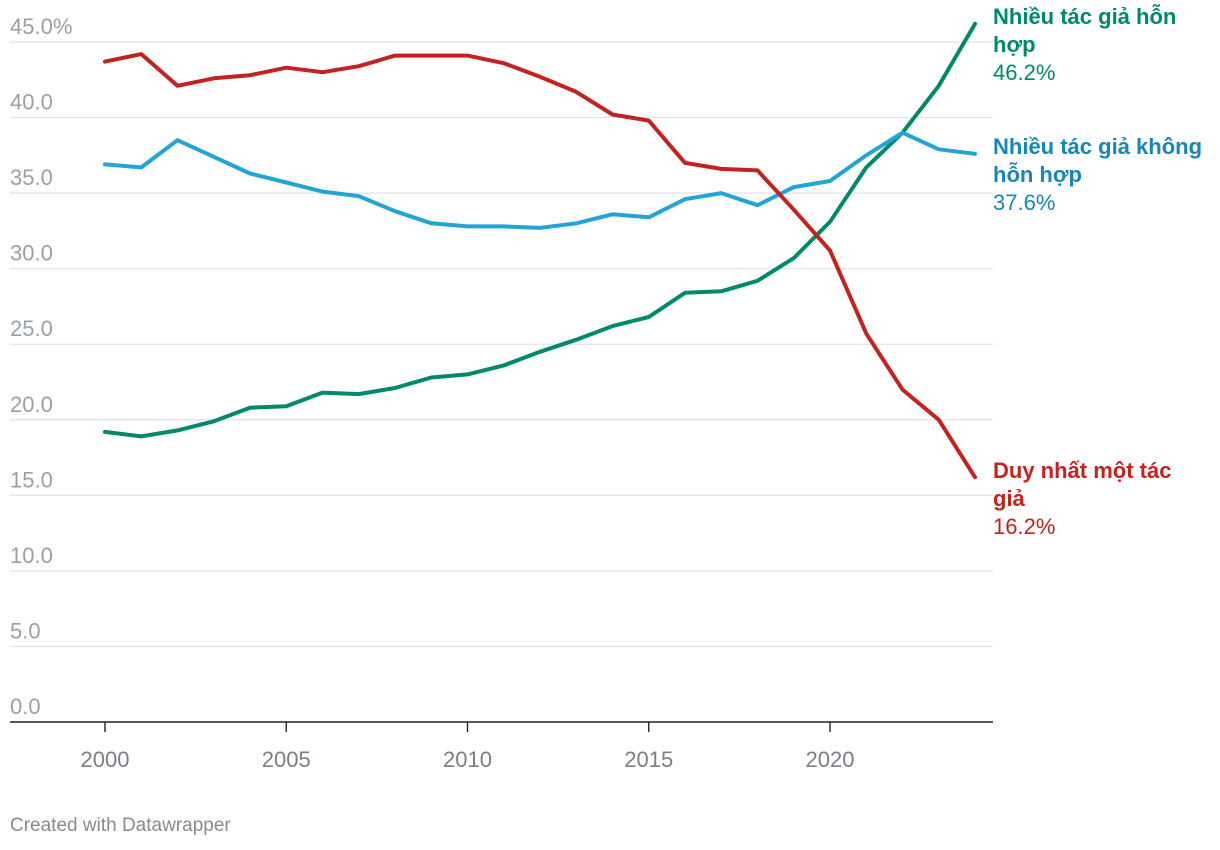 Image resolution: width=1220 pixels, height=850 pixels. What do you see at coordinates (1024, 526) in the screenshot?
I see `series-end-value: 16.2%` at bounding box center [1024, 526].